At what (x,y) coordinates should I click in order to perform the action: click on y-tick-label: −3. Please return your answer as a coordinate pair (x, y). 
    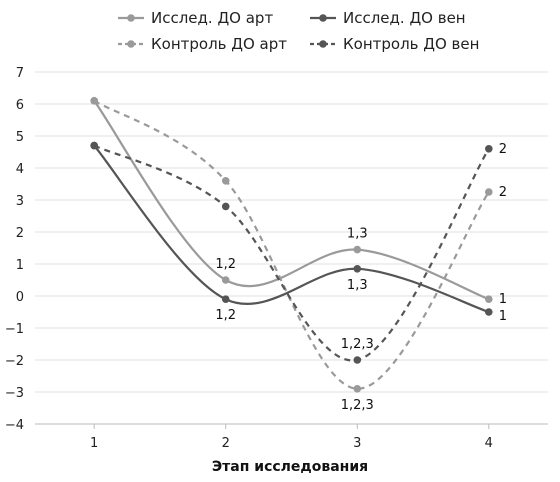
    Looking at the image, I should click on (14, 393).